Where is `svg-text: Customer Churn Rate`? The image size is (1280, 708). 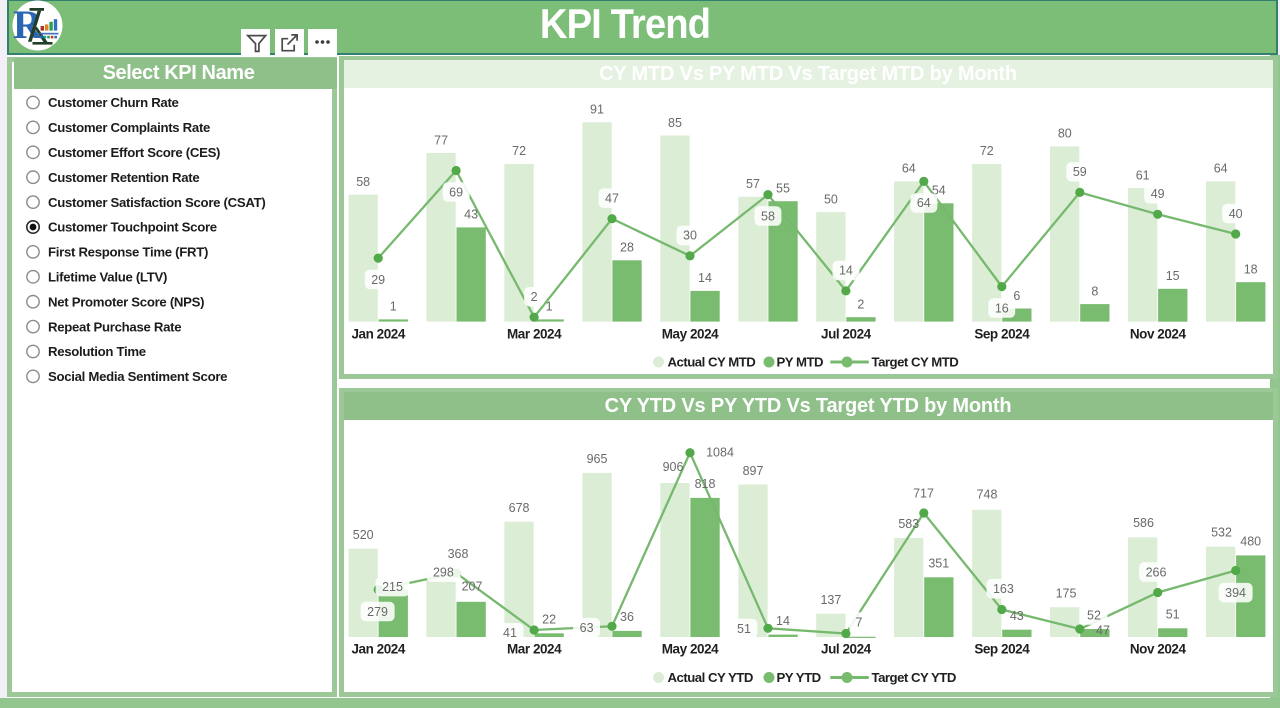 svg-text: Customer Churn Rate is located at coordinates (113, 102).